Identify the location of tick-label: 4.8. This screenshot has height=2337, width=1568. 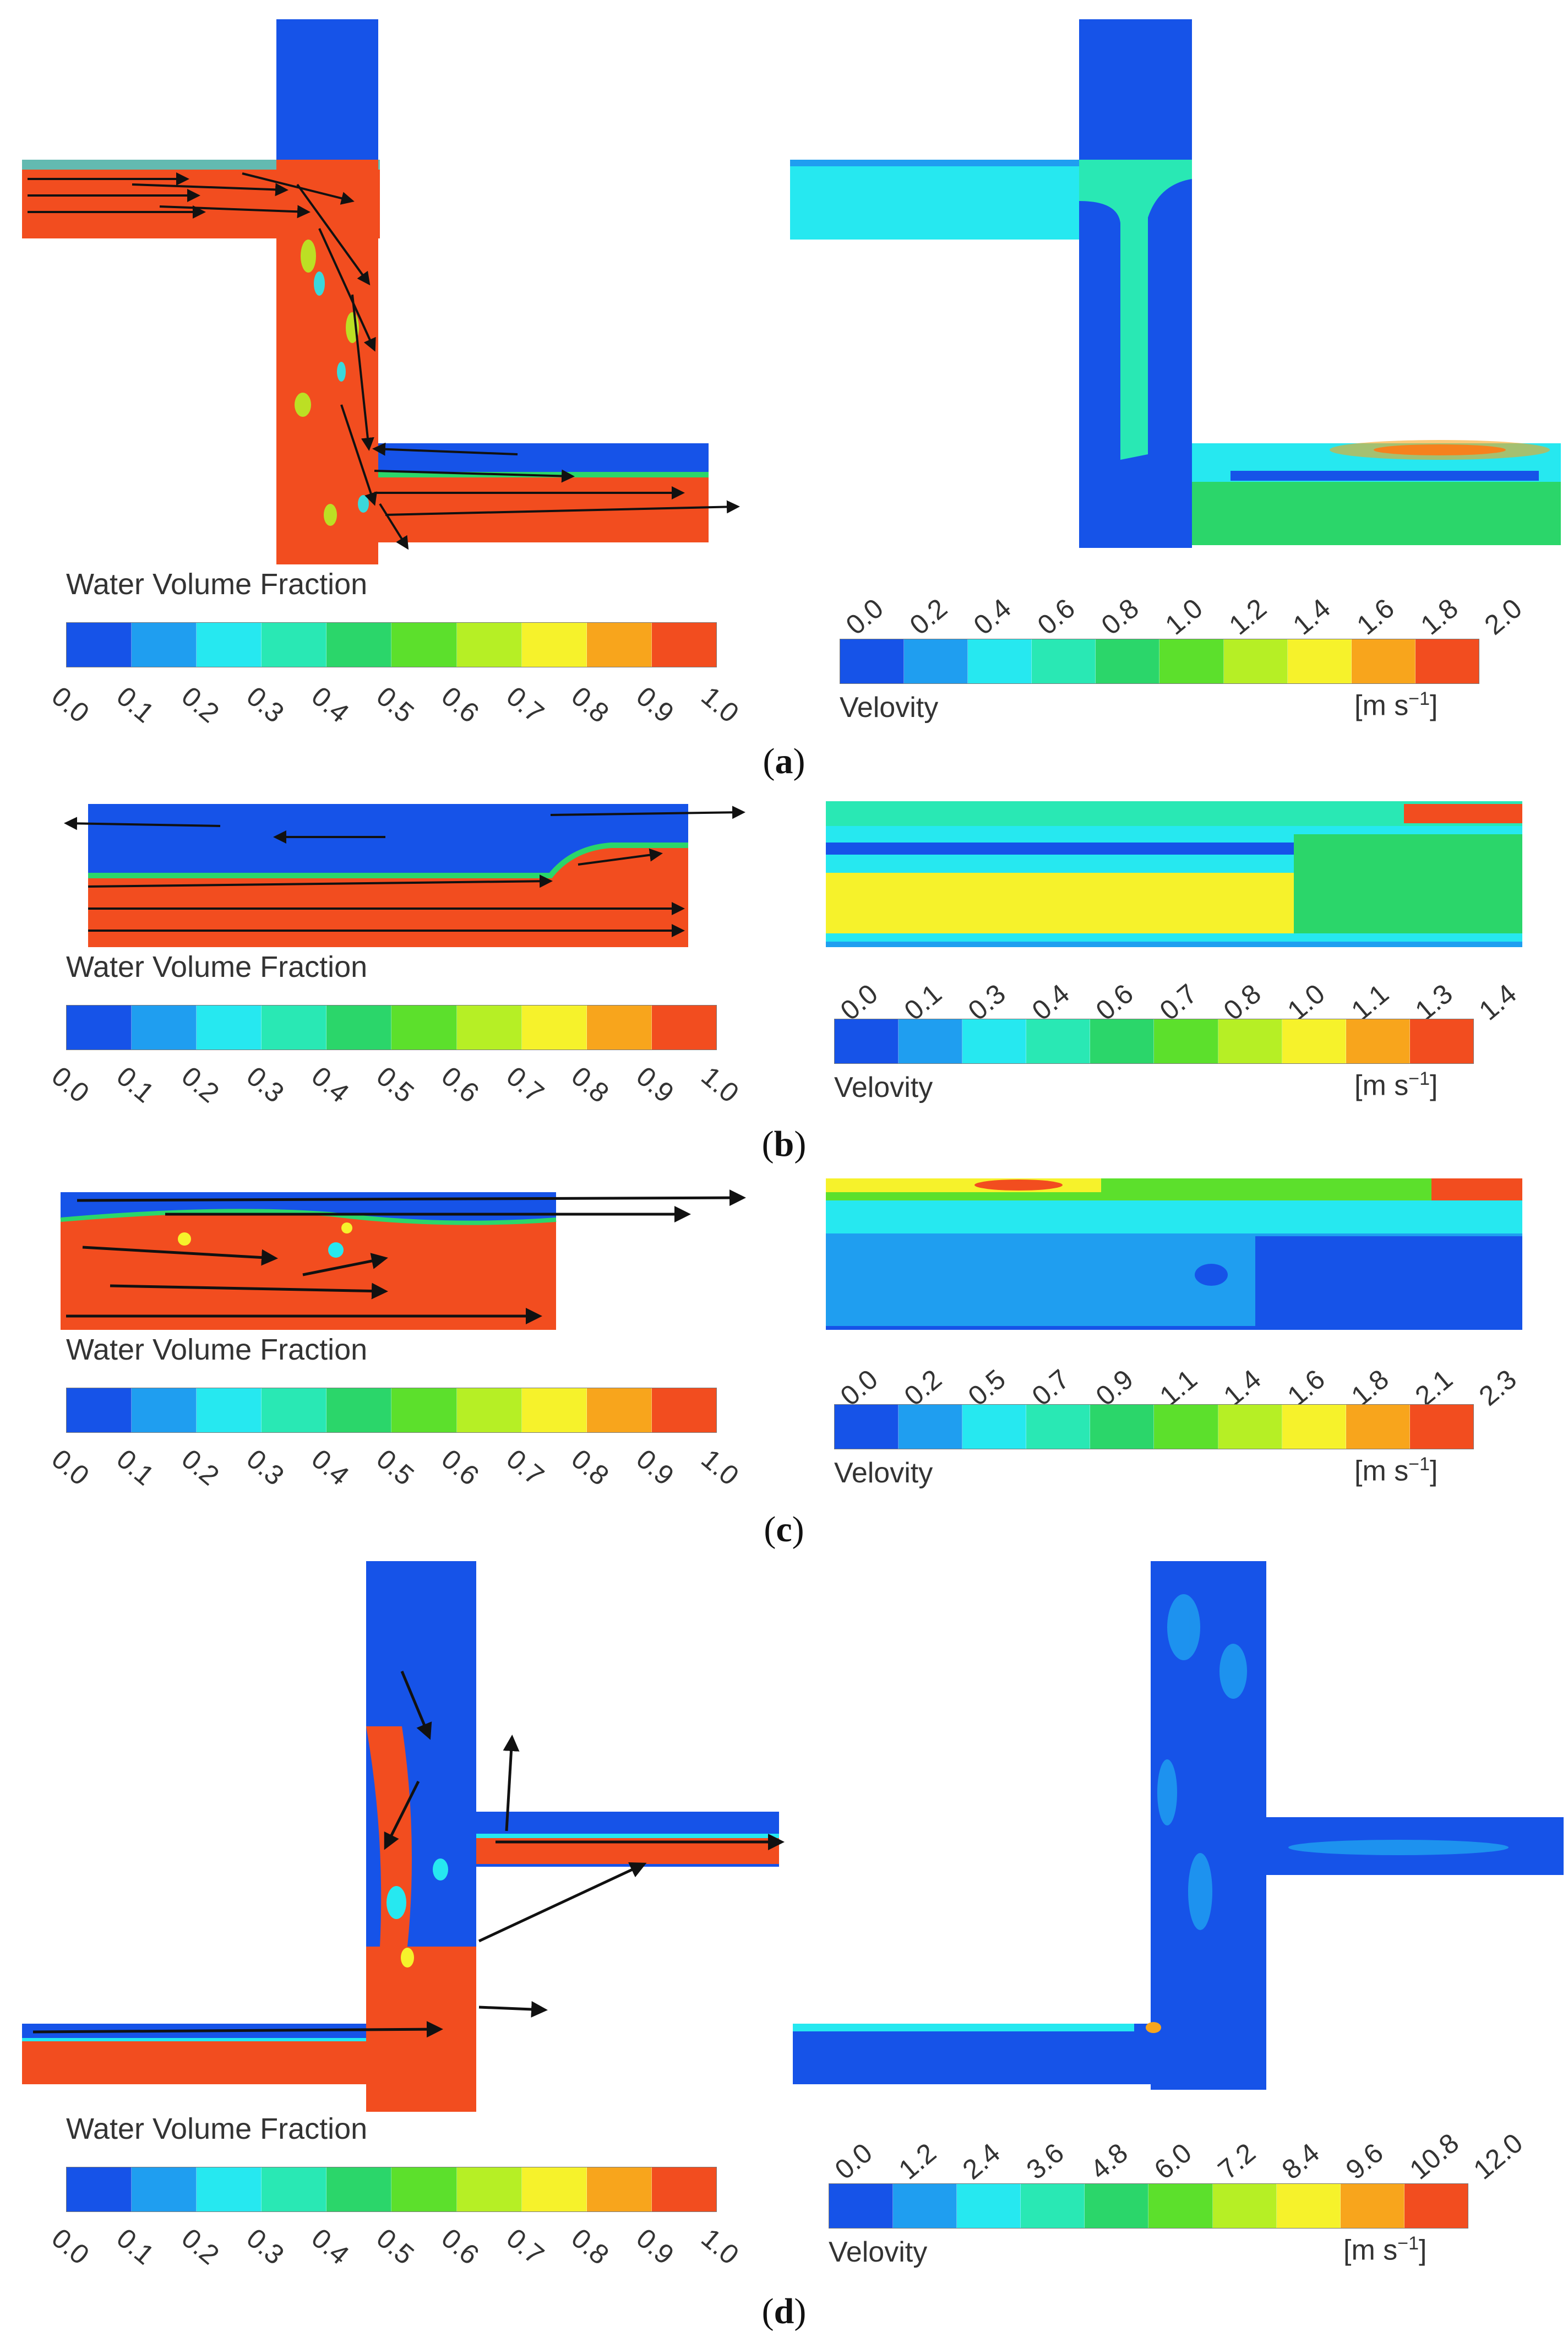
(1109, 2161).